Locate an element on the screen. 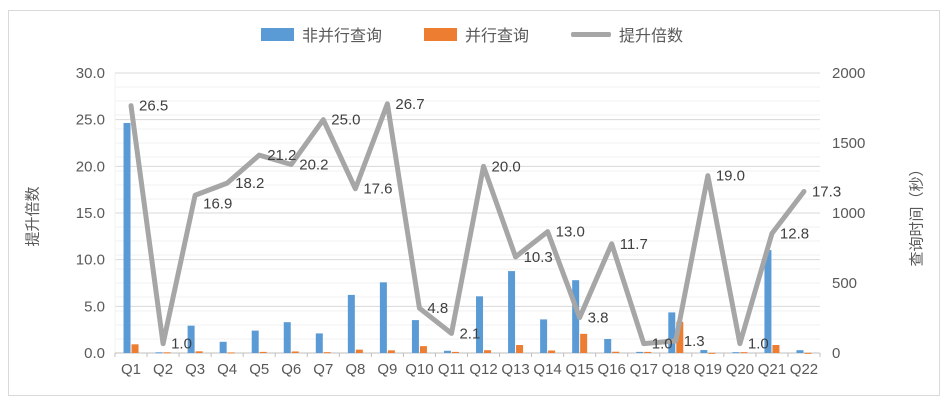  bar-parallel-Q13 is located at coordinates (520, 349).